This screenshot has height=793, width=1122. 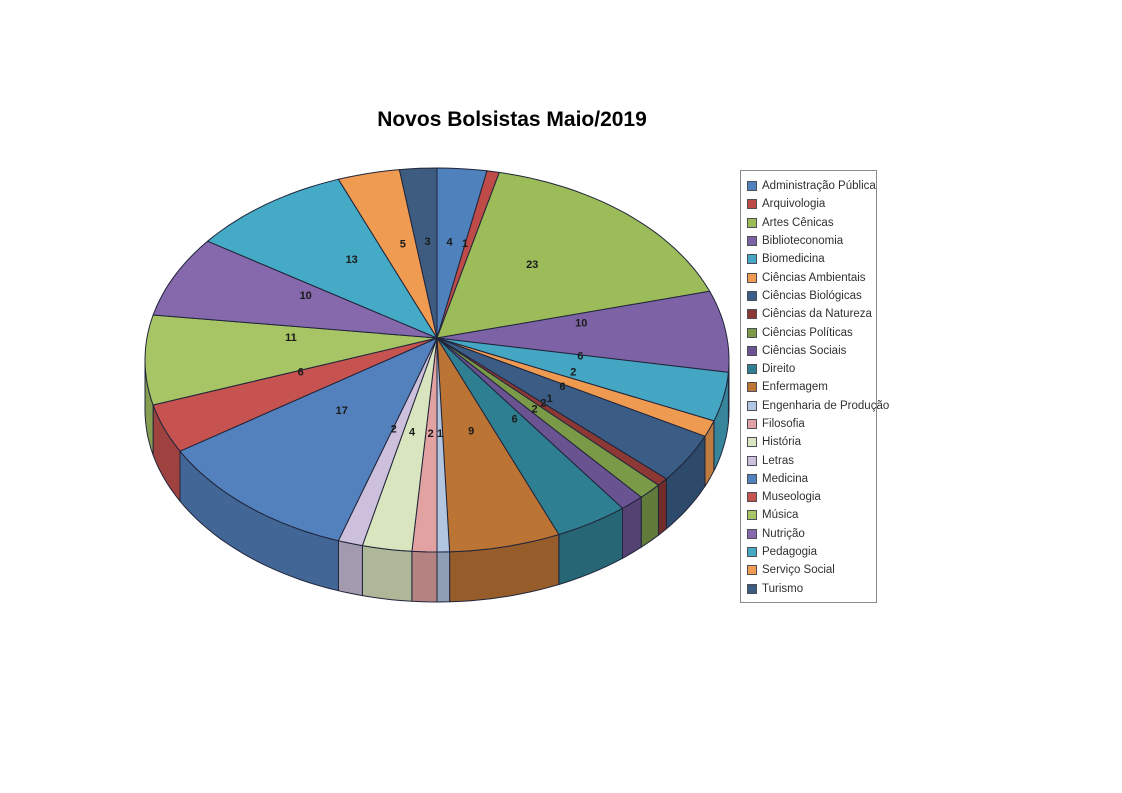 What do you see at coordinates (512, 119) in the screenshot?
I see `chart-title: Novos Bolsistas Maio/2019` at bounding box center [512, 119].